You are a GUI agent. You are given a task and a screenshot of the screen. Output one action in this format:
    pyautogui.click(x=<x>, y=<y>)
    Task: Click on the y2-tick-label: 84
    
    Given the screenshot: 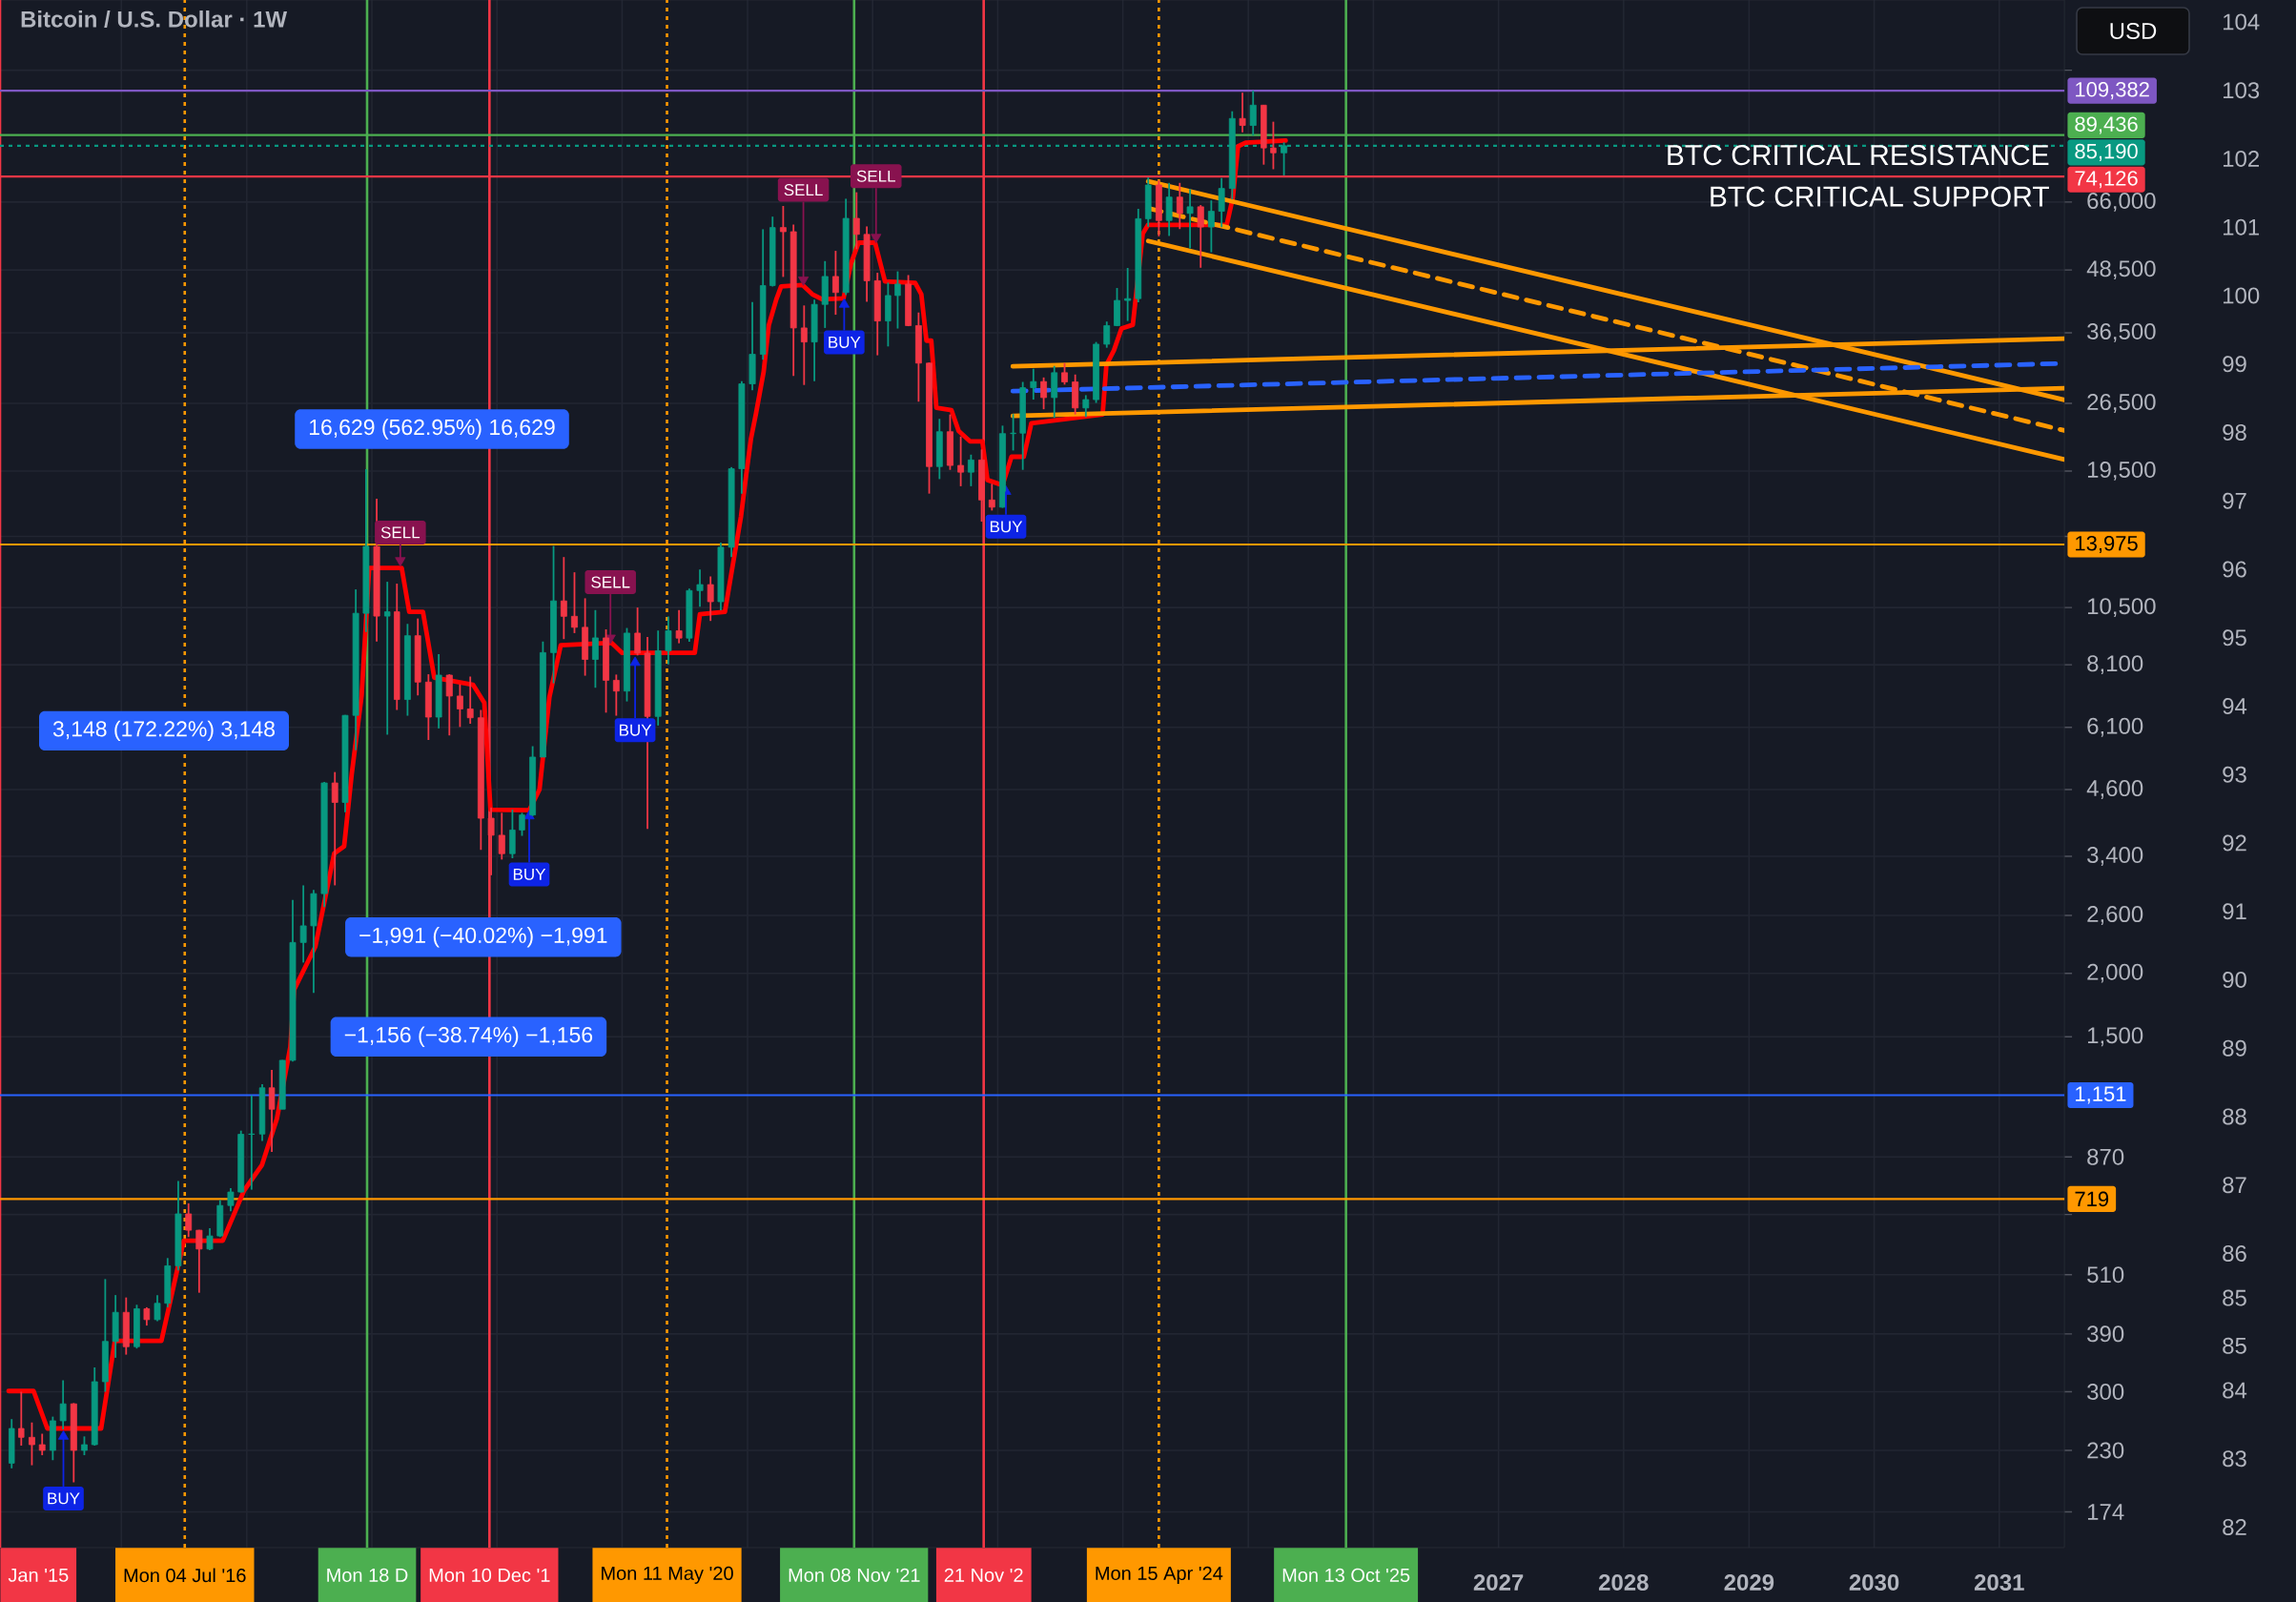 What is the action you would take?
    pyautogui.click(x=2235, y=1390)
    